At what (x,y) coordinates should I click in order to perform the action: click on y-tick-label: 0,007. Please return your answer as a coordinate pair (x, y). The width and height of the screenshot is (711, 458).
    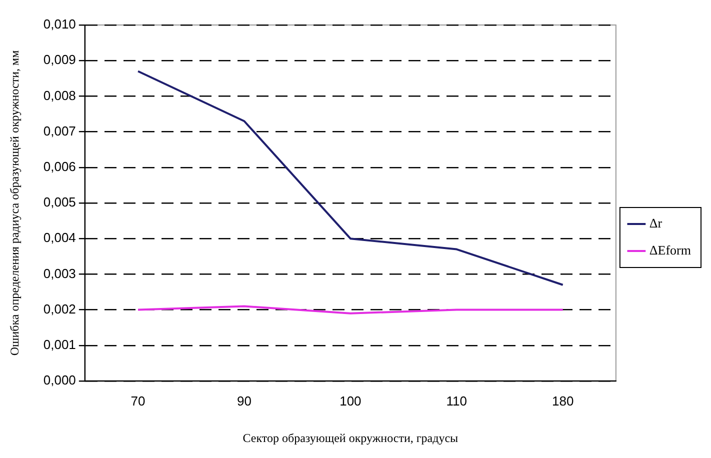
    Looking at the image, I should click on (59, 130).